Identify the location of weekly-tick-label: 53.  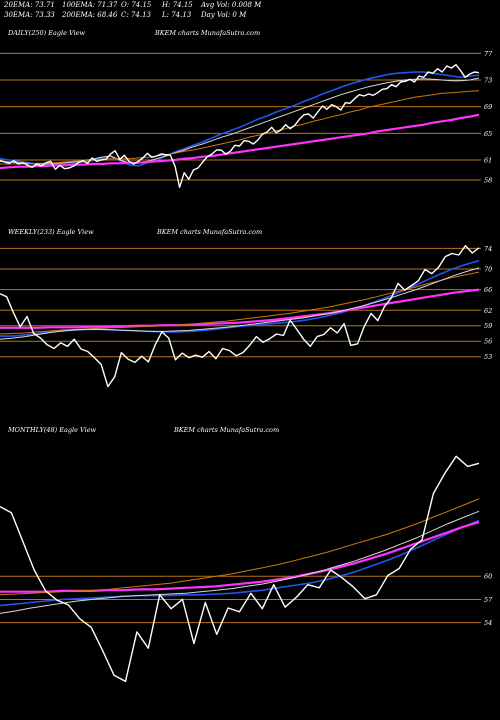
(488, 357).